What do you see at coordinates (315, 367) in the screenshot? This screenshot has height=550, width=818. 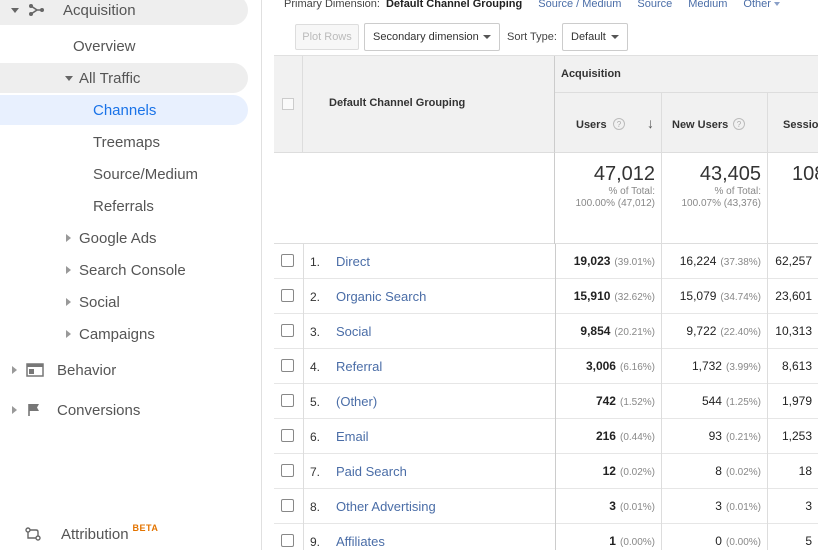 I see `row-index: 4.` at bounding box center [315, 367].